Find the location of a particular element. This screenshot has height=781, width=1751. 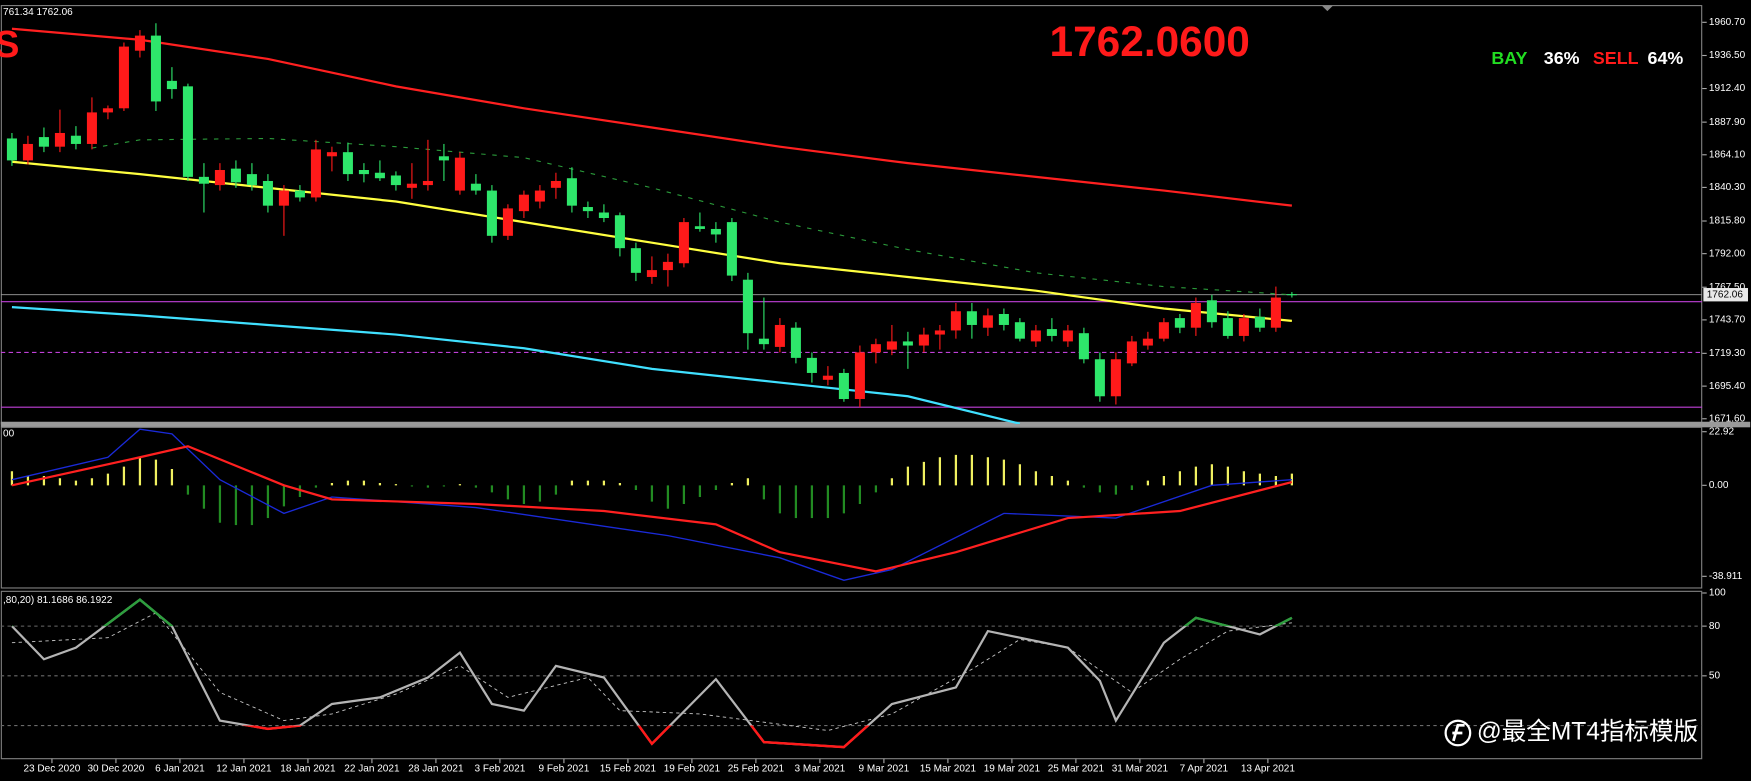

x-tick-label: 13 Apr 2021 is located at coordinates (1268, 768).